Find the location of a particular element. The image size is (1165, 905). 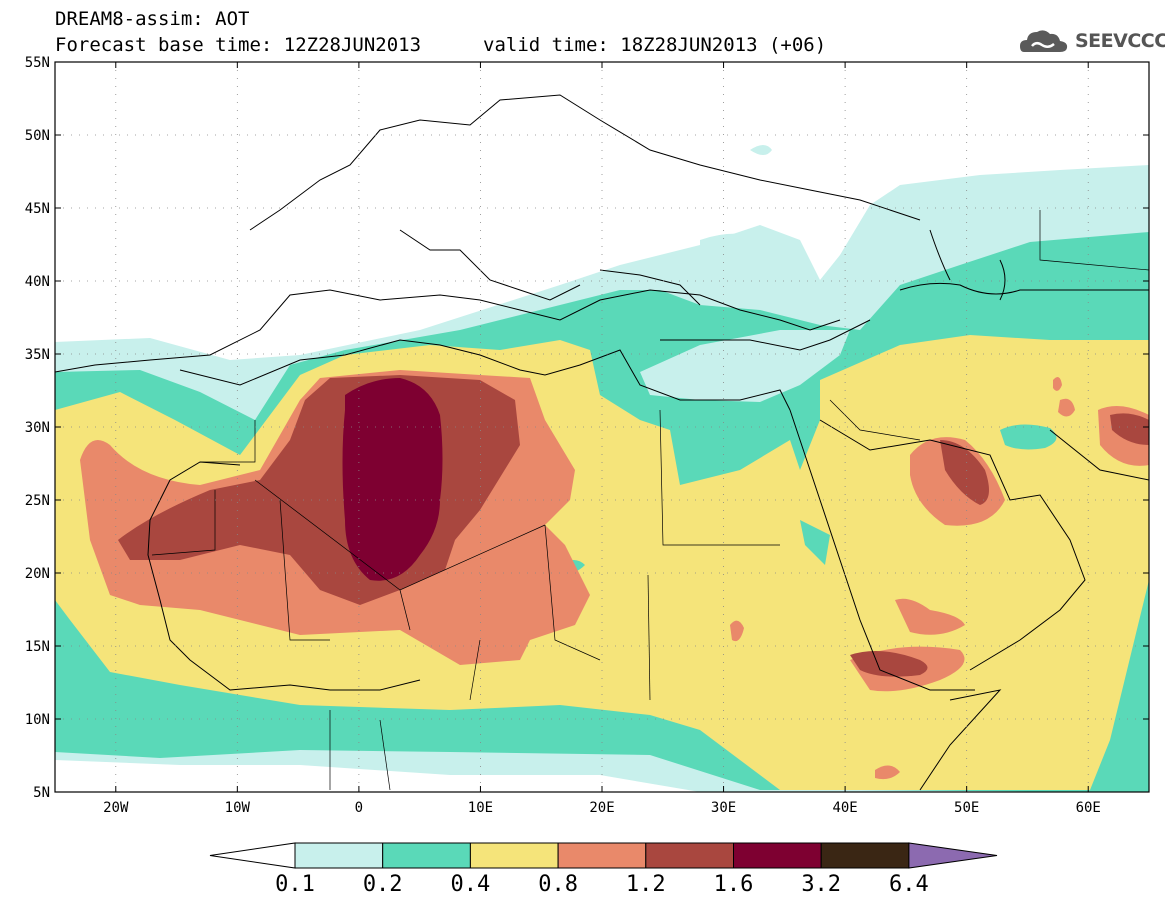

y-tick-label: 25N is located at coordinates (37, 501).